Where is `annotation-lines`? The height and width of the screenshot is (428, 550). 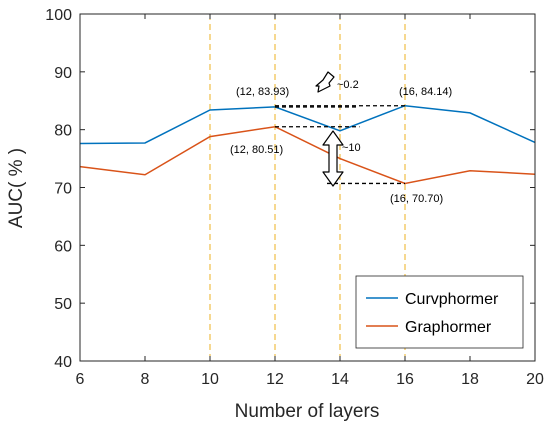
annotation-lines is located at coordinates (340, 145).